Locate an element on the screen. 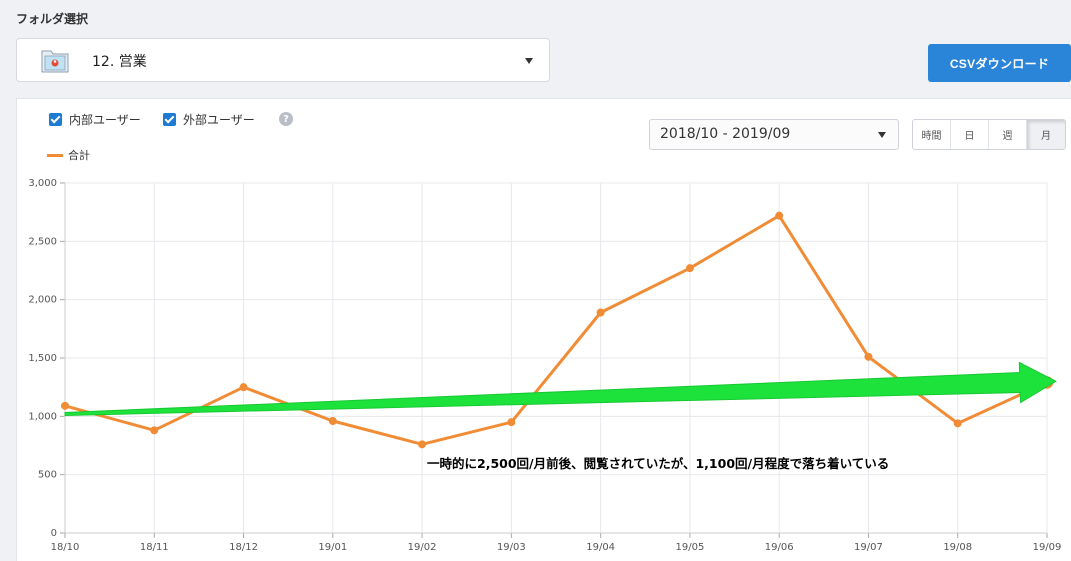  x-tick-label: 19/05 is located at coordinates (689, 547).